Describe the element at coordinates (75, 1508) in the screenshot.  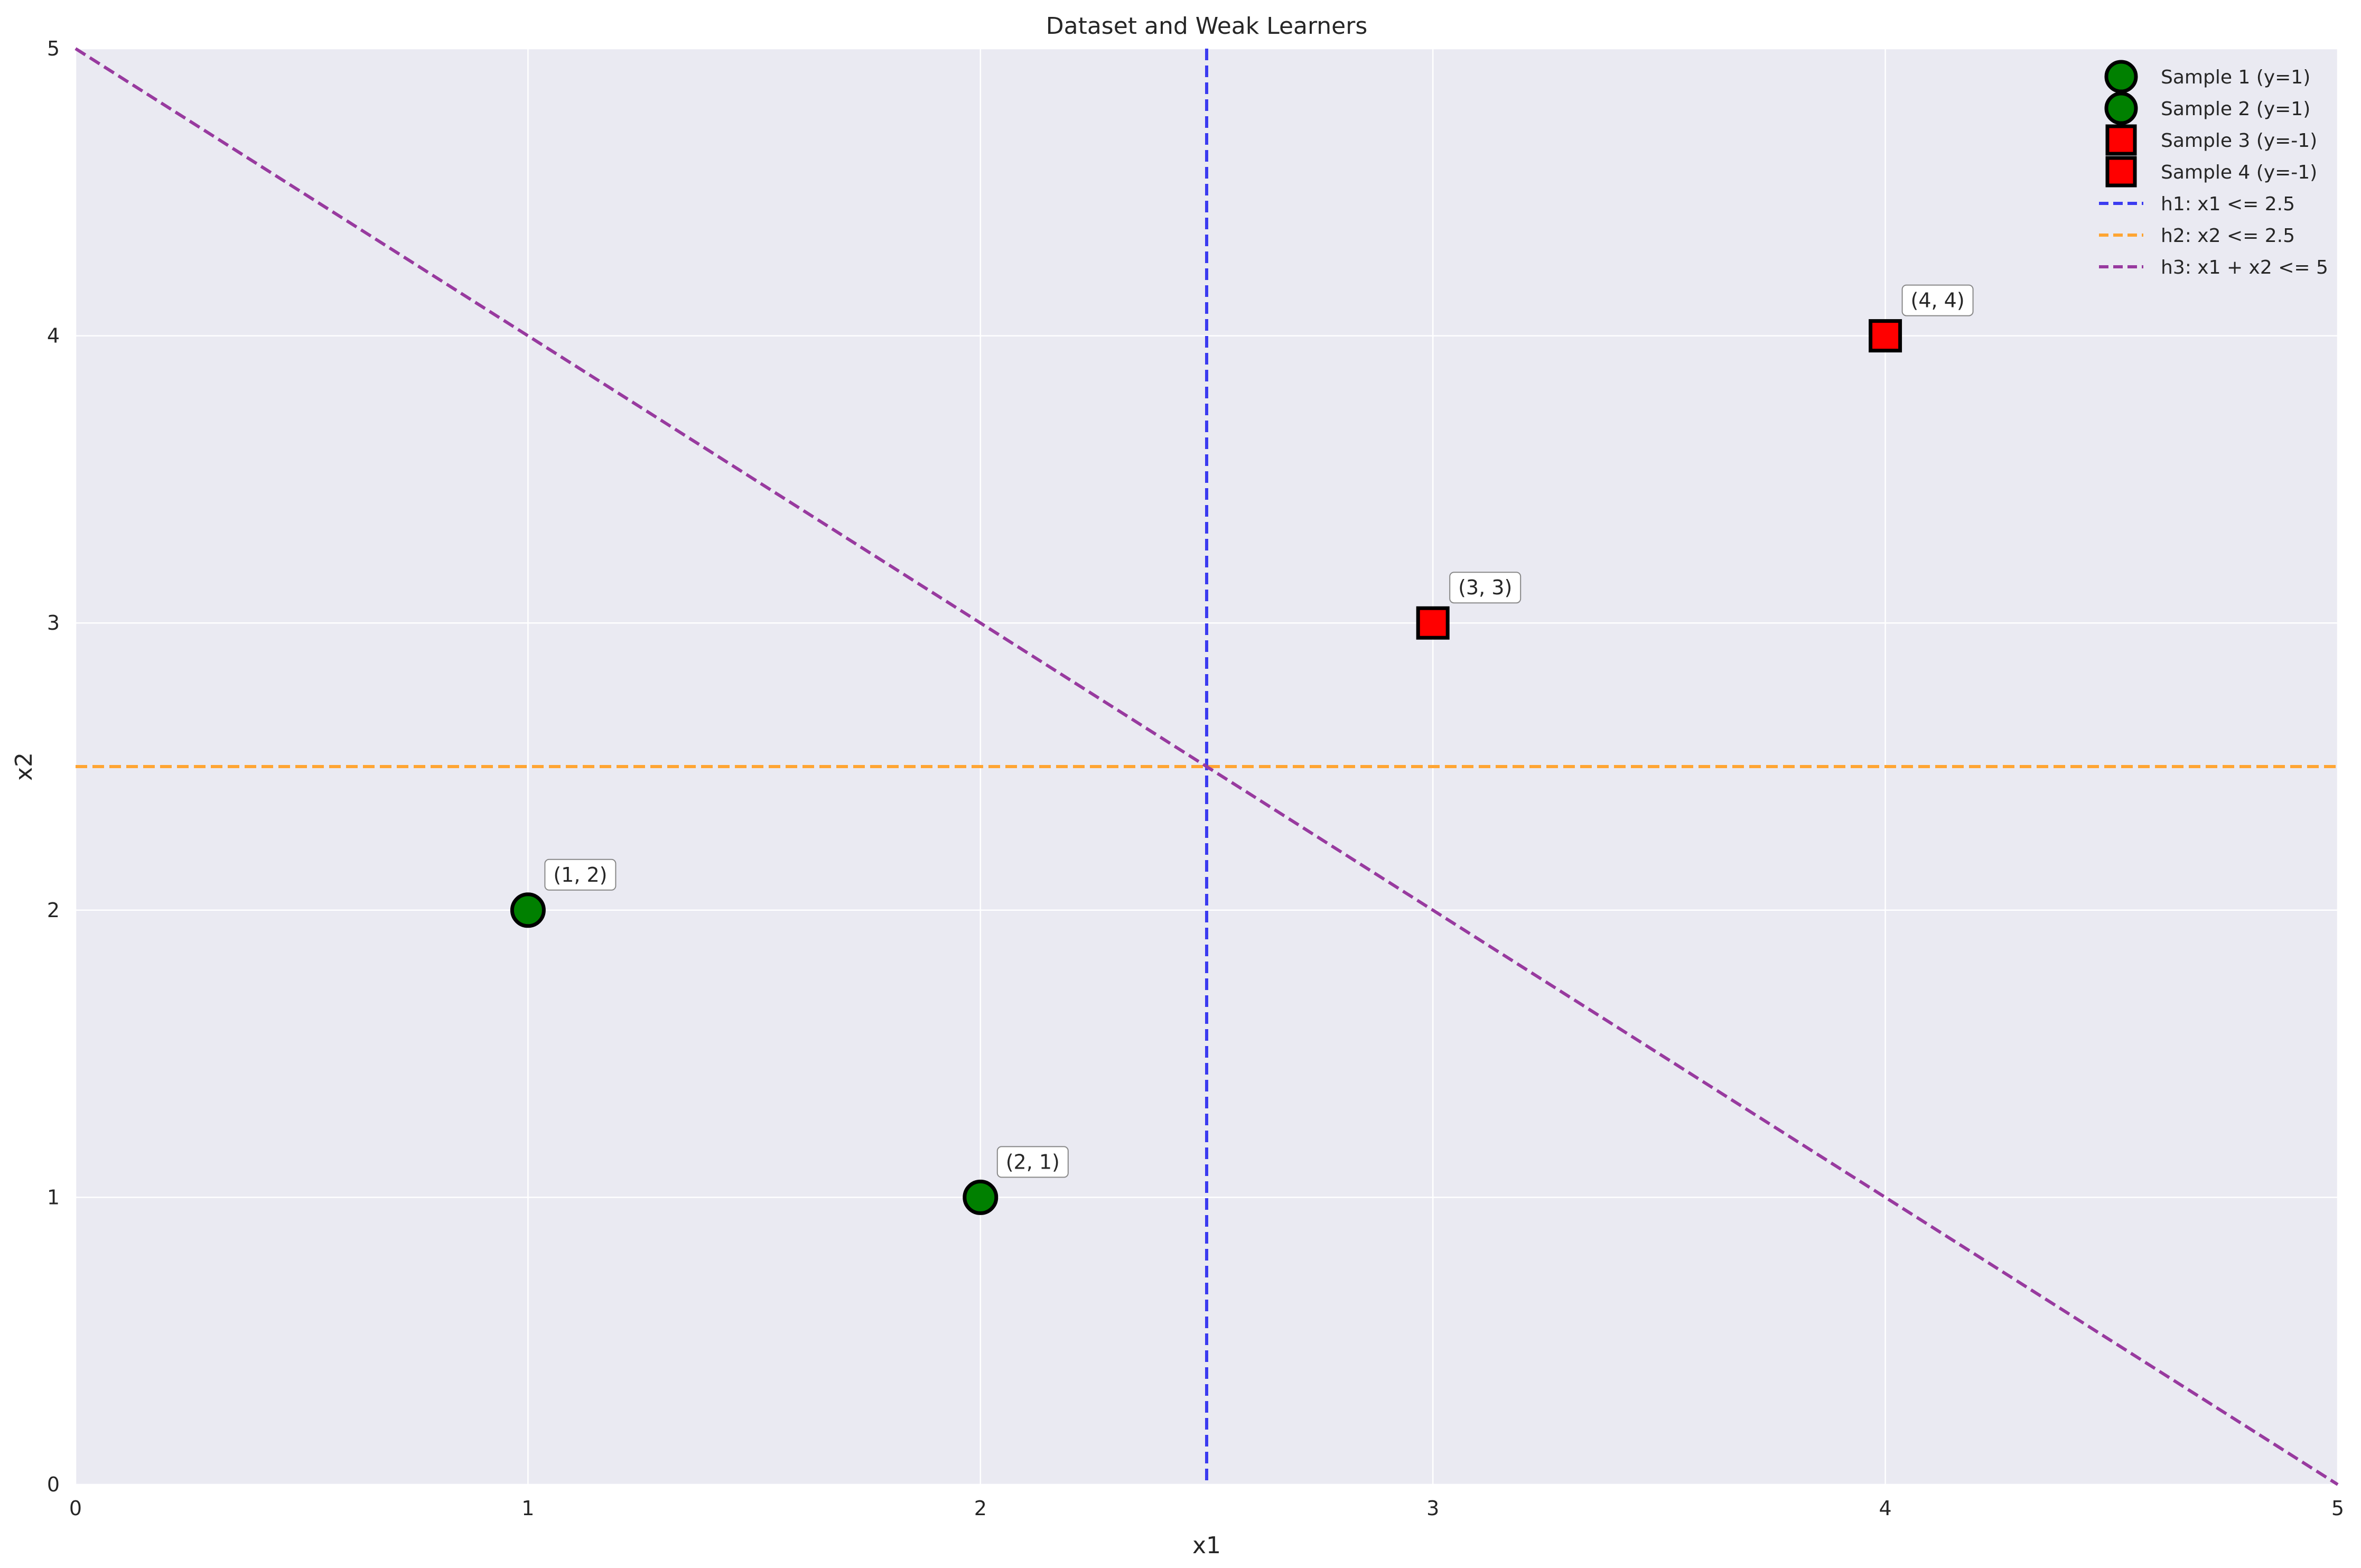
I see `x-tick-label: 0` at that location.